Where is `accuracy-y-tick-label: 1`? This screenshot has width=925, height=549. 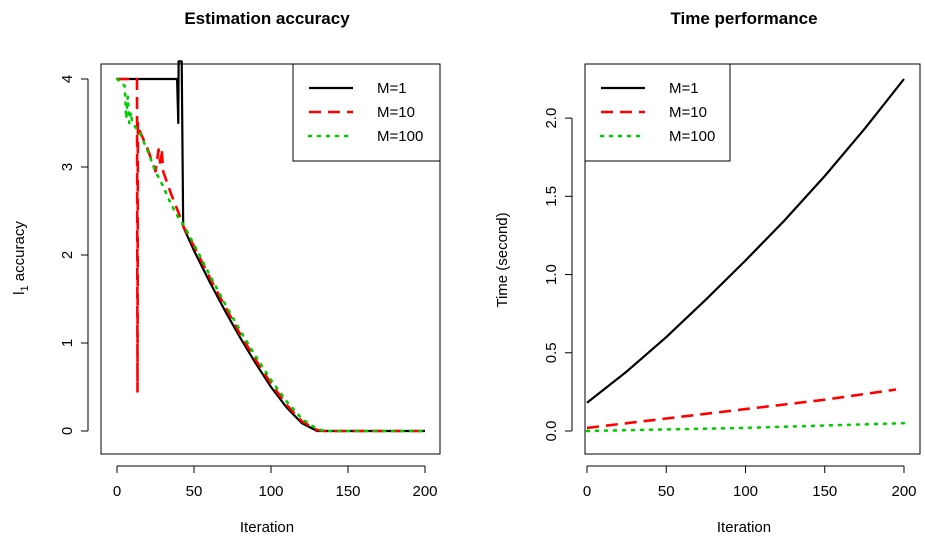
accuracy-y-tick-label: 1 is located at coordinates (67, 343).